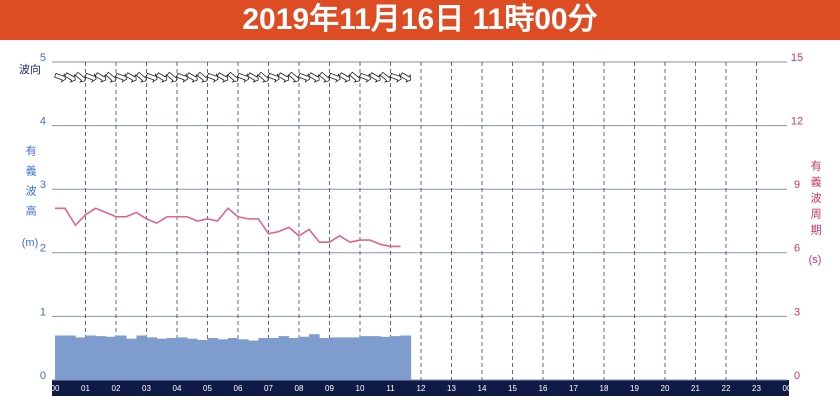 Image resolution: width=840 pixels, height=405 pixels. Describe the element at coordinates (815, 199) in the screenshot. I see `y2-axis-label: 有義波周期` at that location.